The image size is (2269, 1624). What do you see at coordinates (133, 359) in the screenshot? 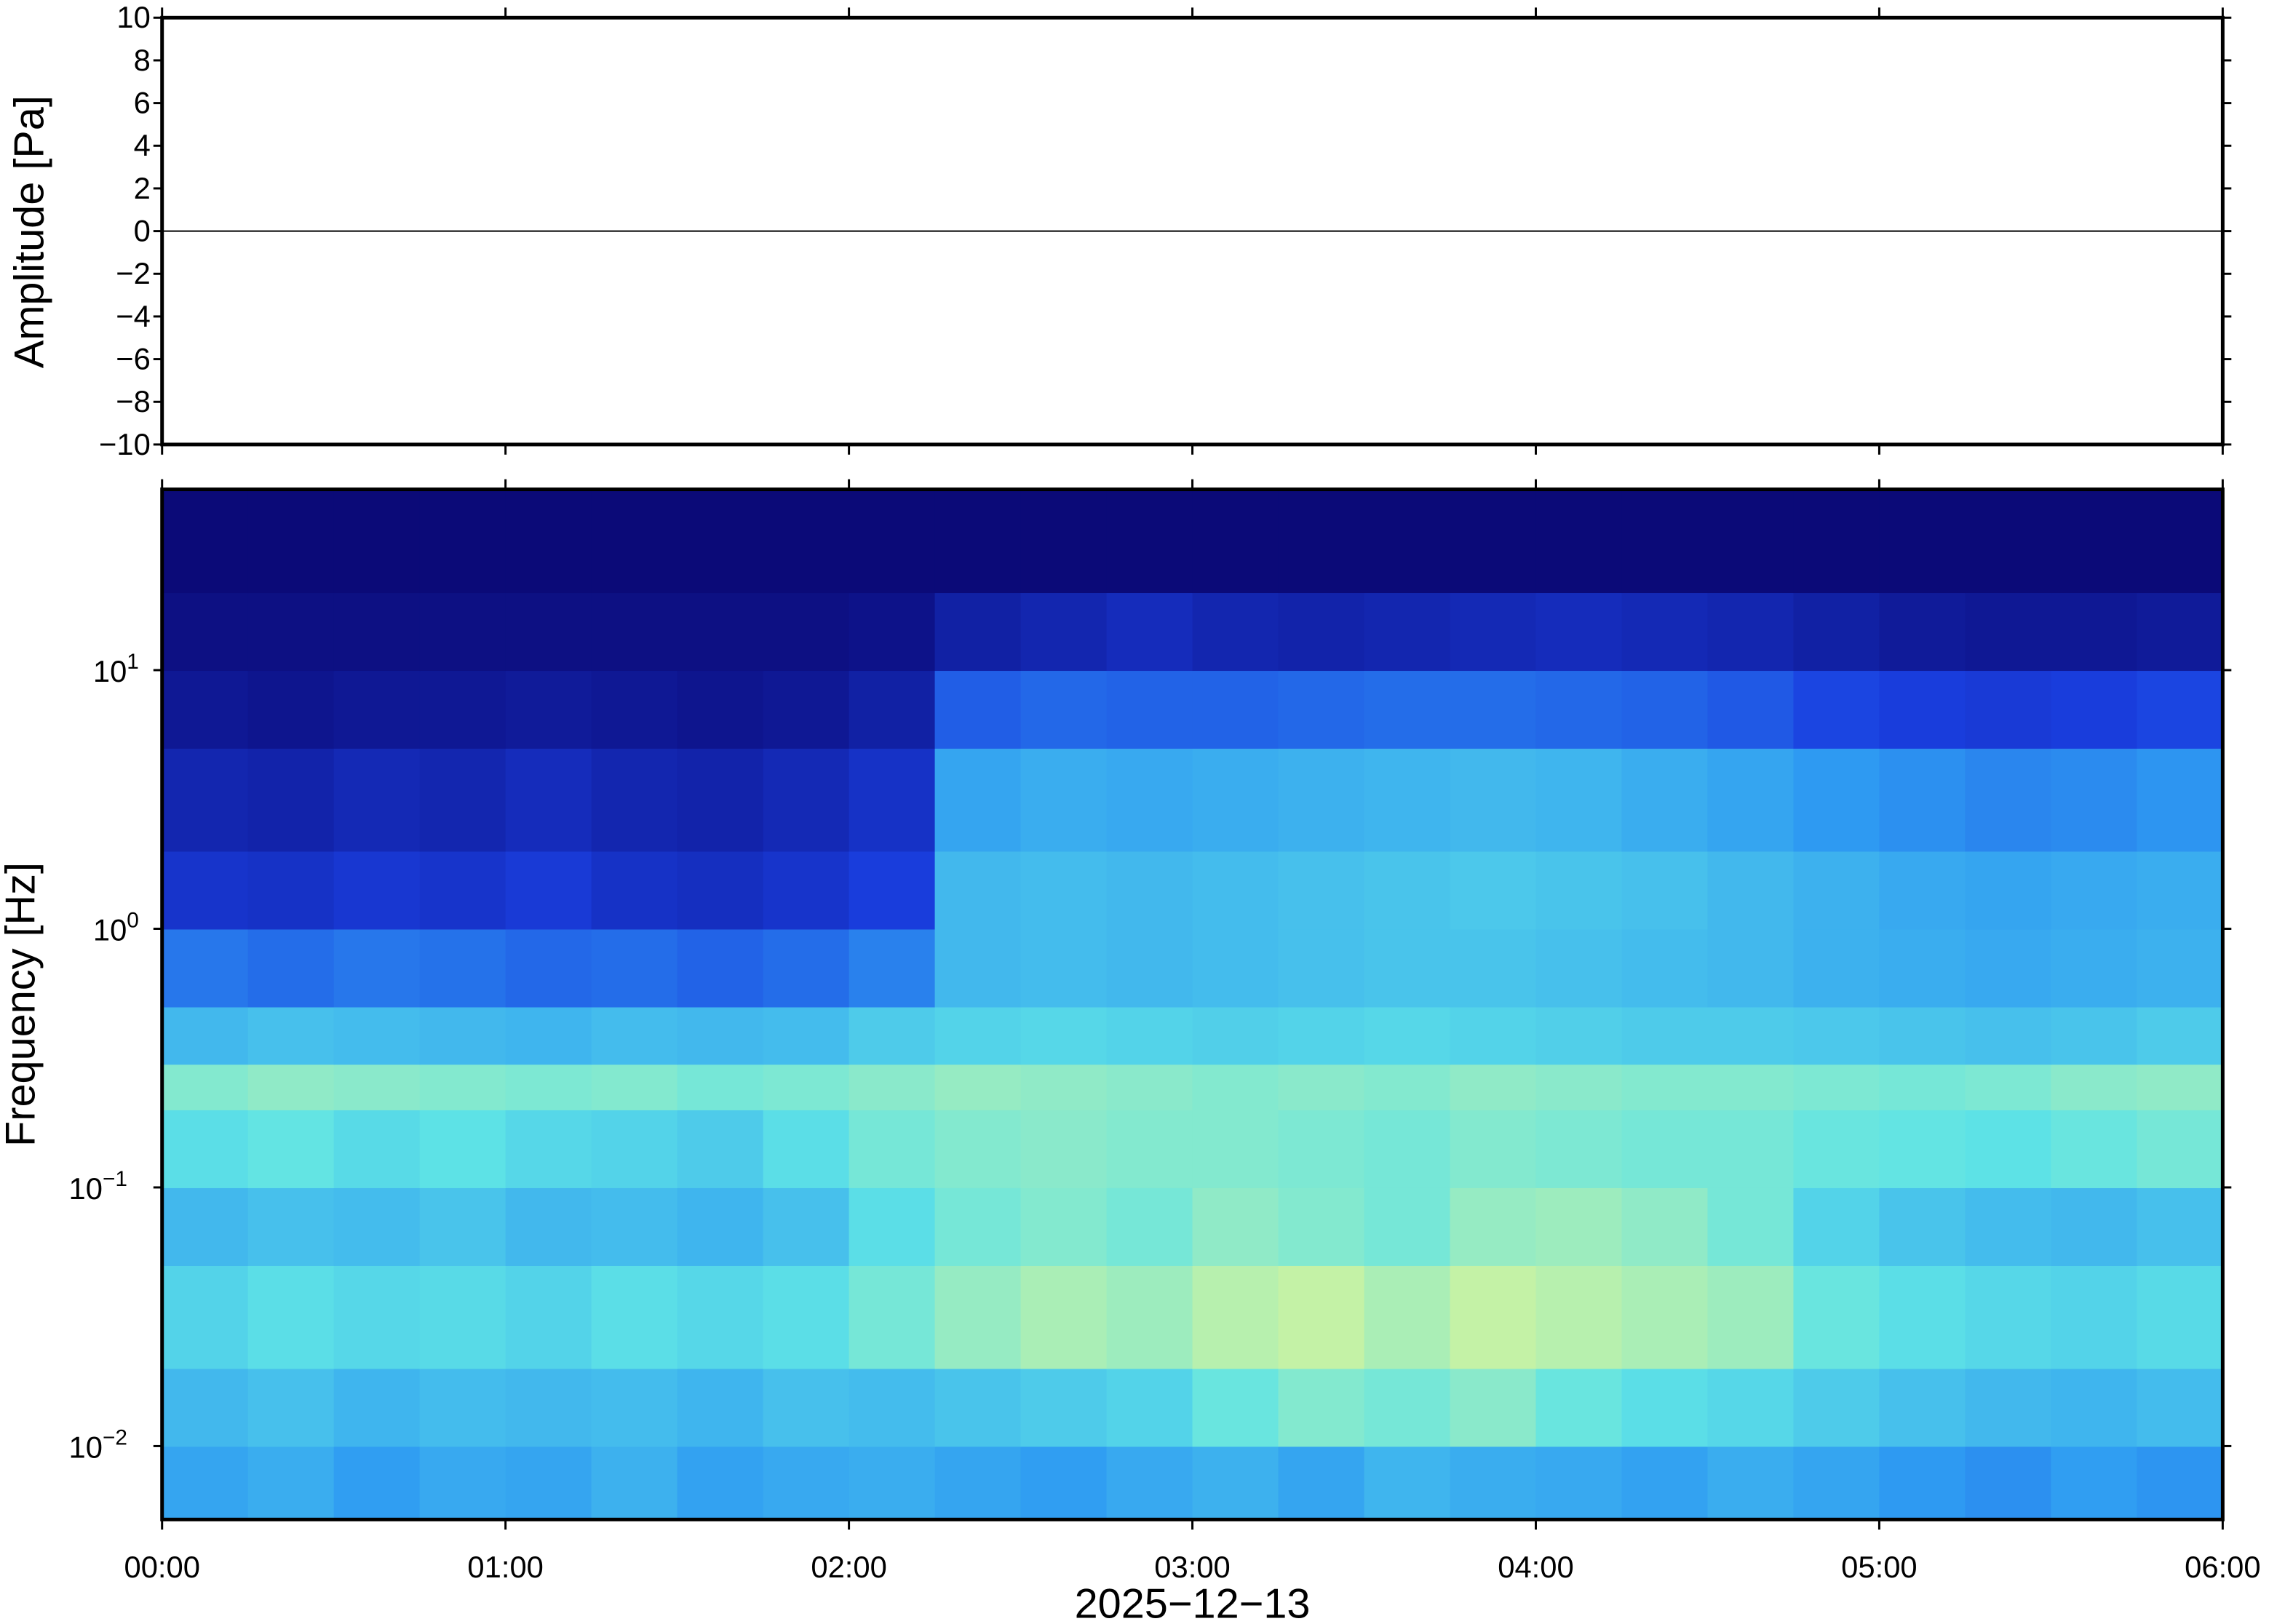
I see `y-tick-label: −6` at bounding box center [133, 359].